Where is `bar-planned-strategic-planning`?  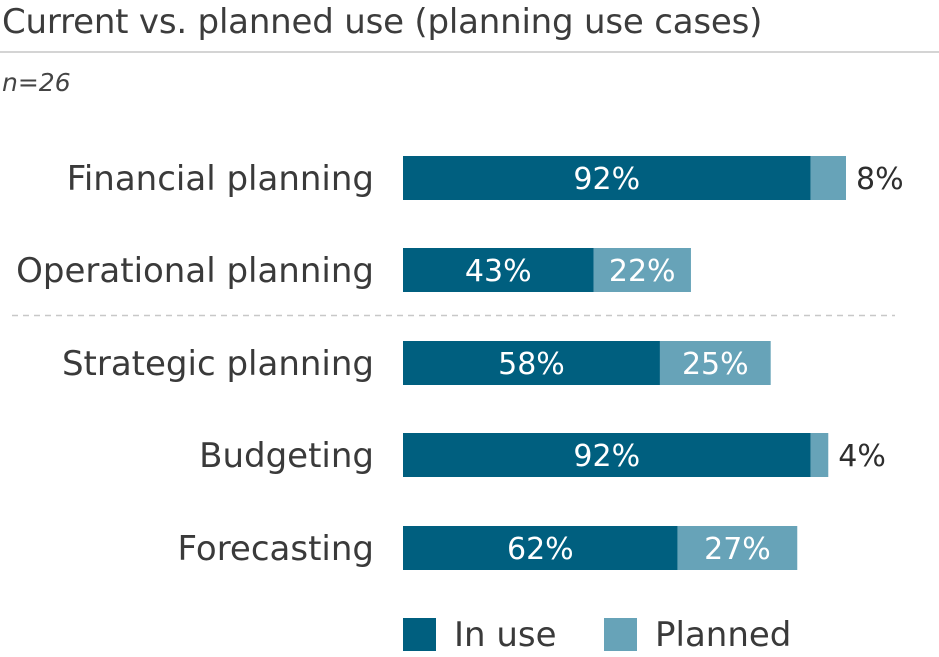 bar-planned-strategic-planning is located at coordinates (715, 363).